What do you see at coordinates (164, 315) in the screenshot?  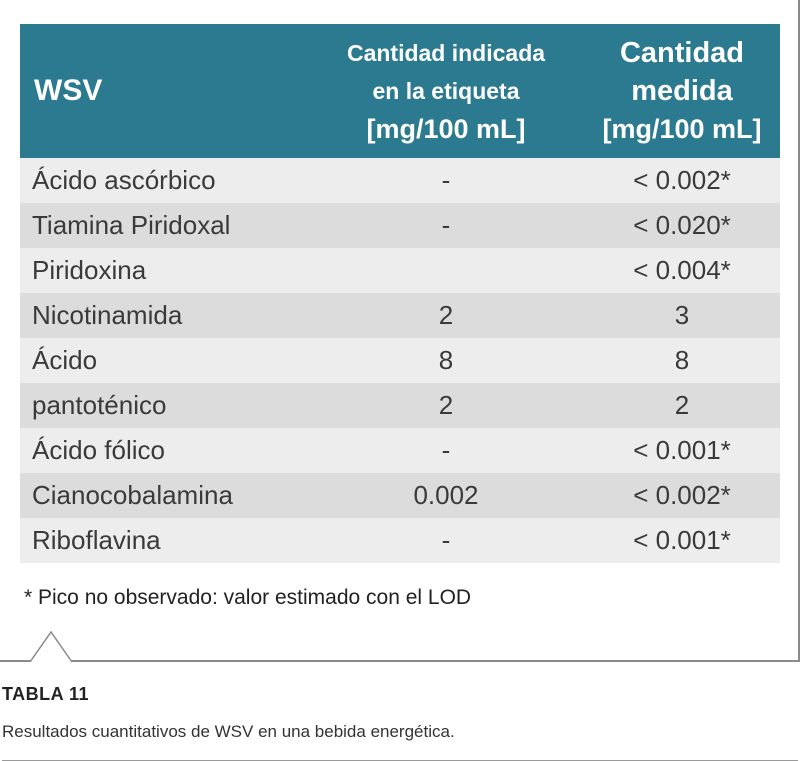 I see `cell-name: Nicotinamida` at bounding box center [164, 315].